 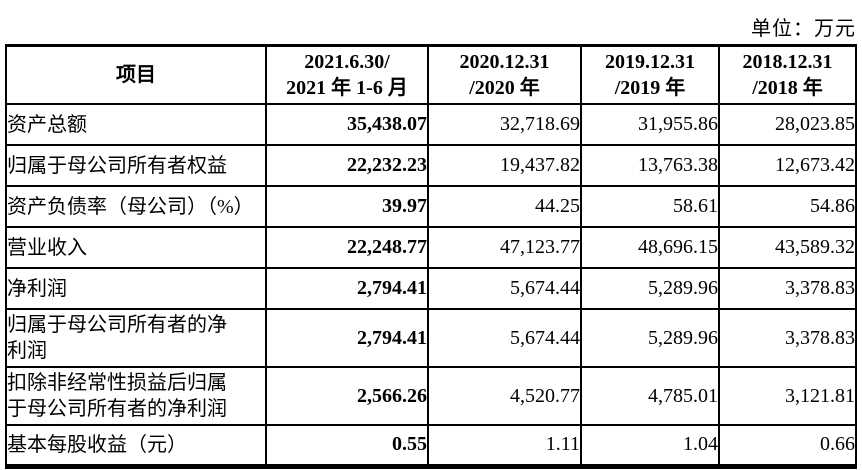 I want to click on value-cell: 1.04, so click(x=650, y=445).